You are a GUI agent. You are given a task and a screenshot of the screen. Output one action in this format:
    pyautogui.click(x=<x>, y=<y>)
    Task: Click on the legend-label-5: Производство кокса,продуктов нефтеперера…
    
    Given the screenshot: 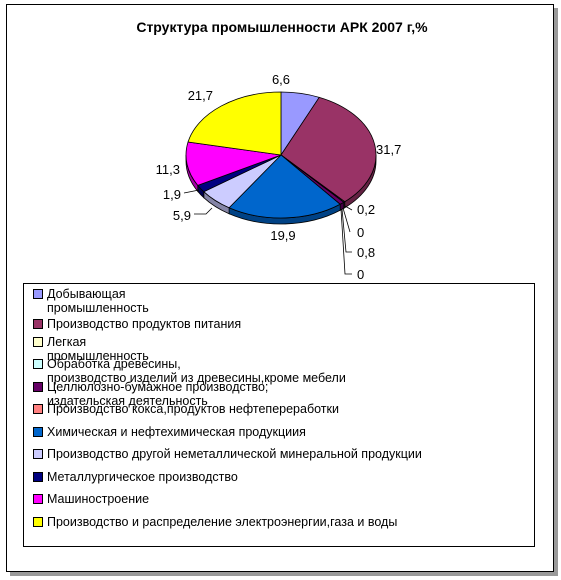 What is the action you would take?
    pyautogui.click(x=193, y=409)
    